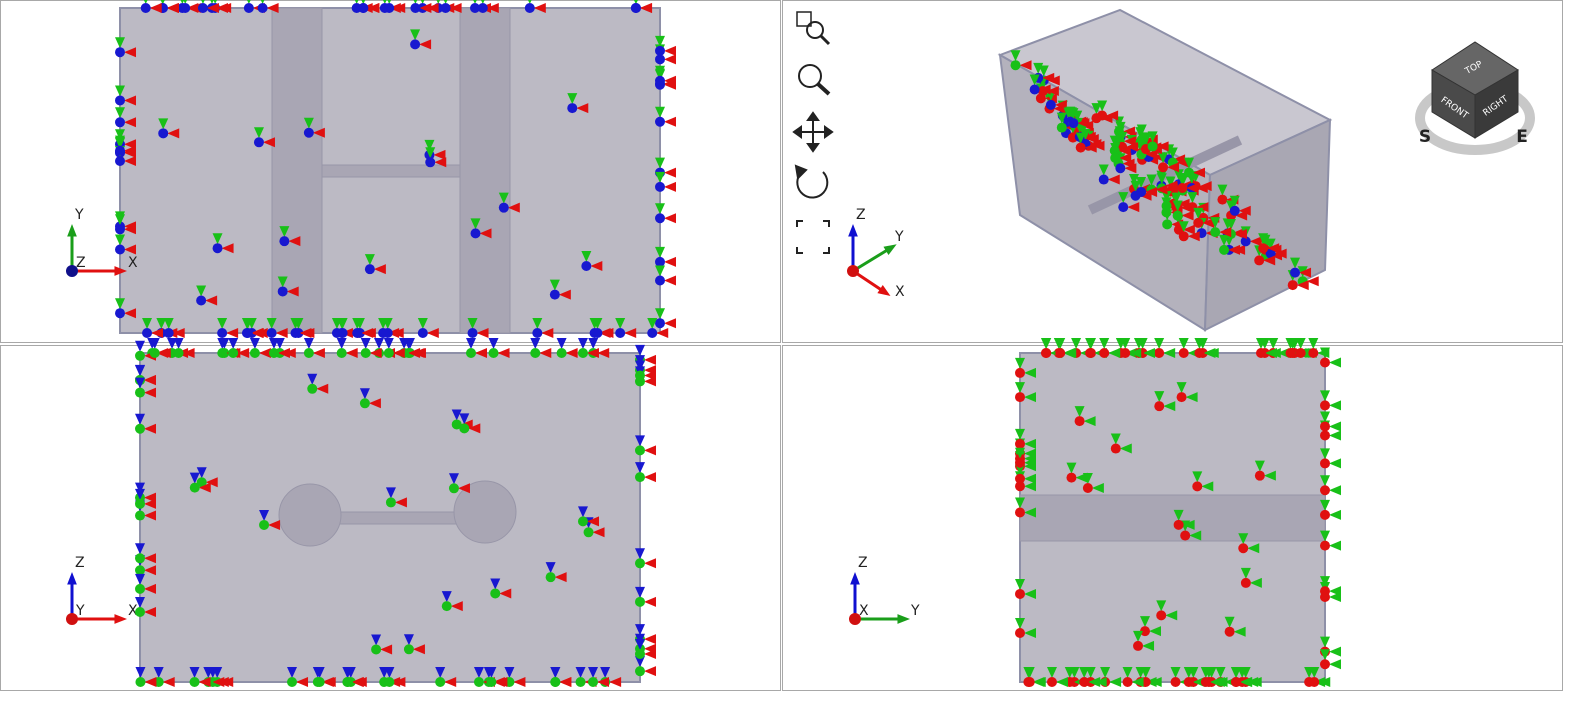 This screenshot has width=1592, height=703. What do you see at coordinates (813, 28) in the screenshot?
I see `zoom-window` at bounding box center [813, 28].